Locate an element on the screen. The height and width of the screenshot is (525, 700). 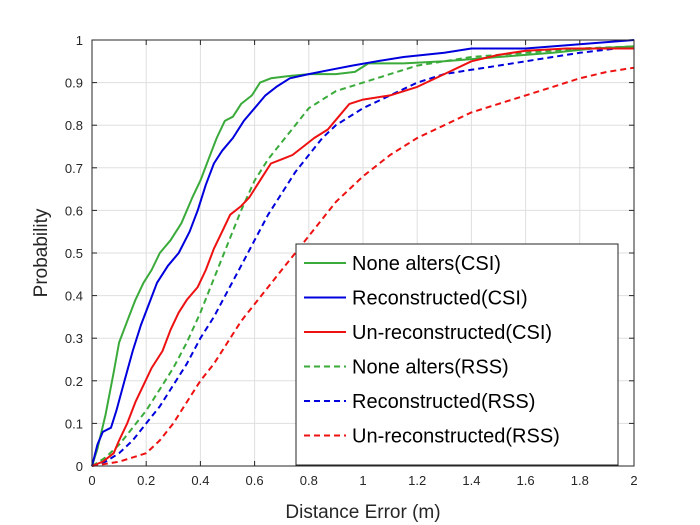
legend-label: None alters(CSI) is located at coordinates (426, 264).